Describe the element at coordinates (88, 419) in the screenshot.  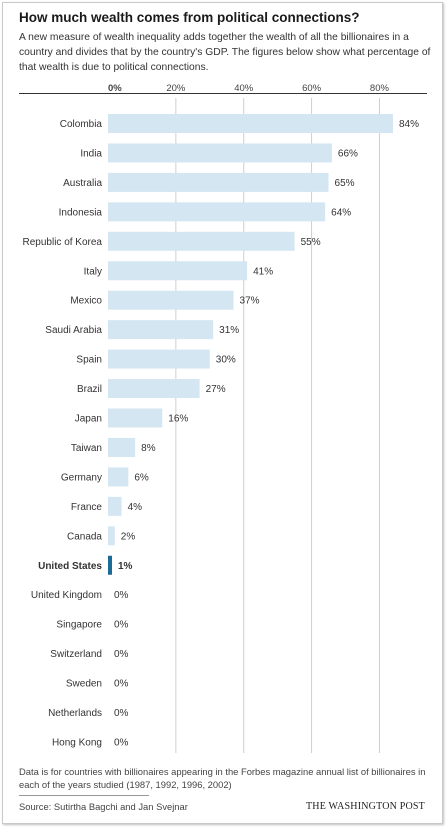
I see `category-label: Japan` at that location.